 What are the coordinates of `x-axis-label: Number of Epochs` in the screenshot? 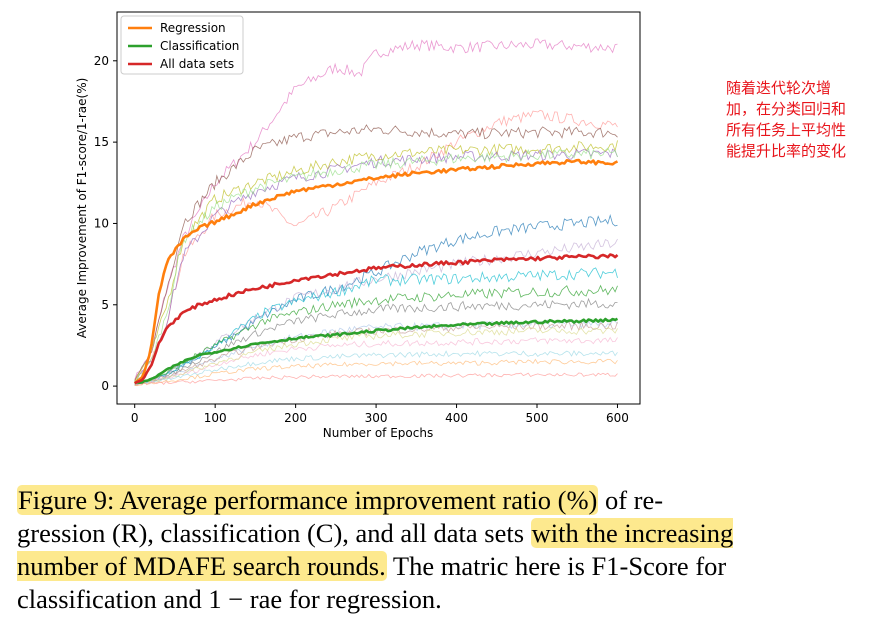 It's located at (378, 433).